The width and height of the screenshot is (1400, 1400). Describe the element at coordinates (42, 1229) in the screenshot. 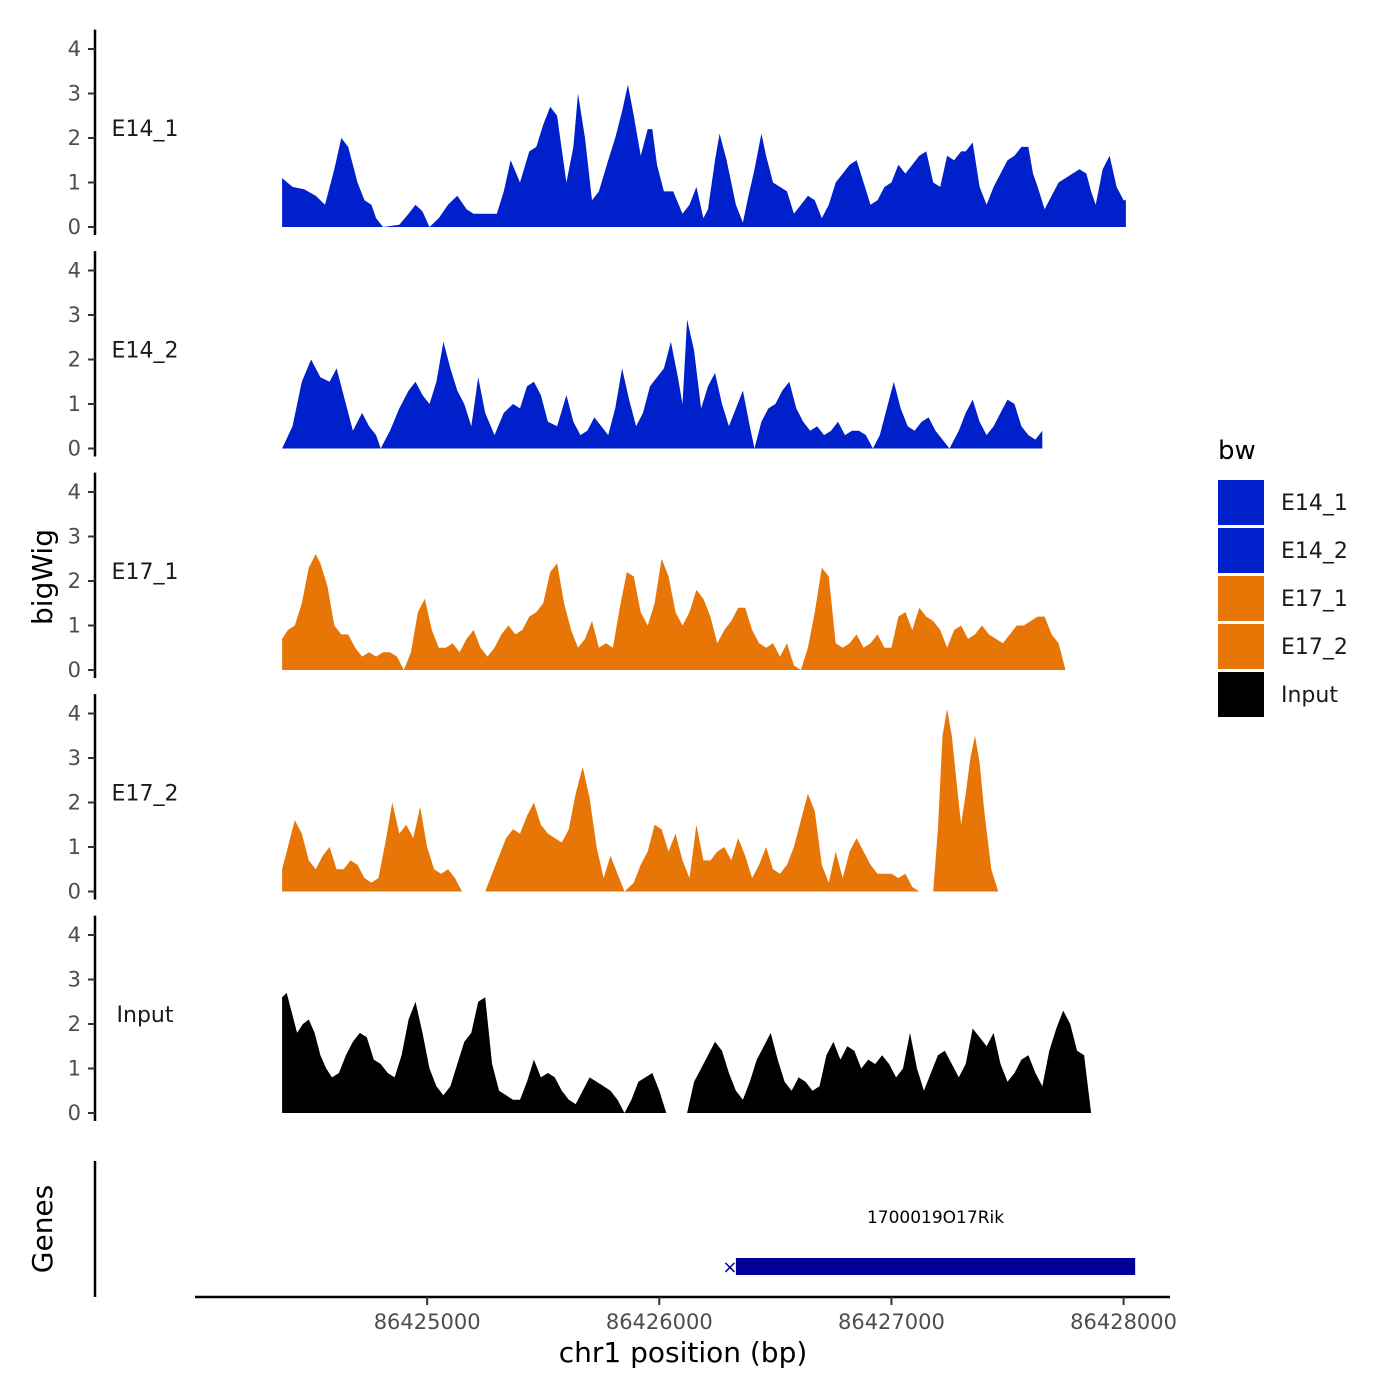

I see `genes-panel-title: Genes` at that location.